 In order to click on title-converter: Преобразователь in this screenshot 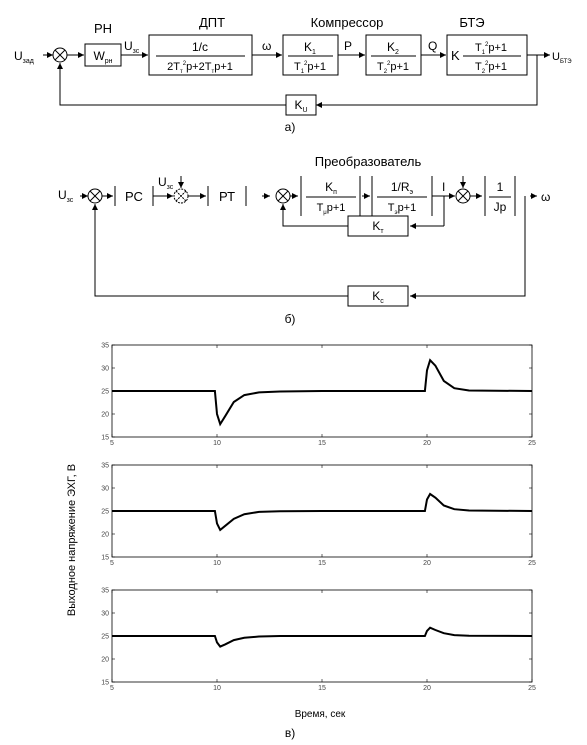, I will do `click(368, 161)`.